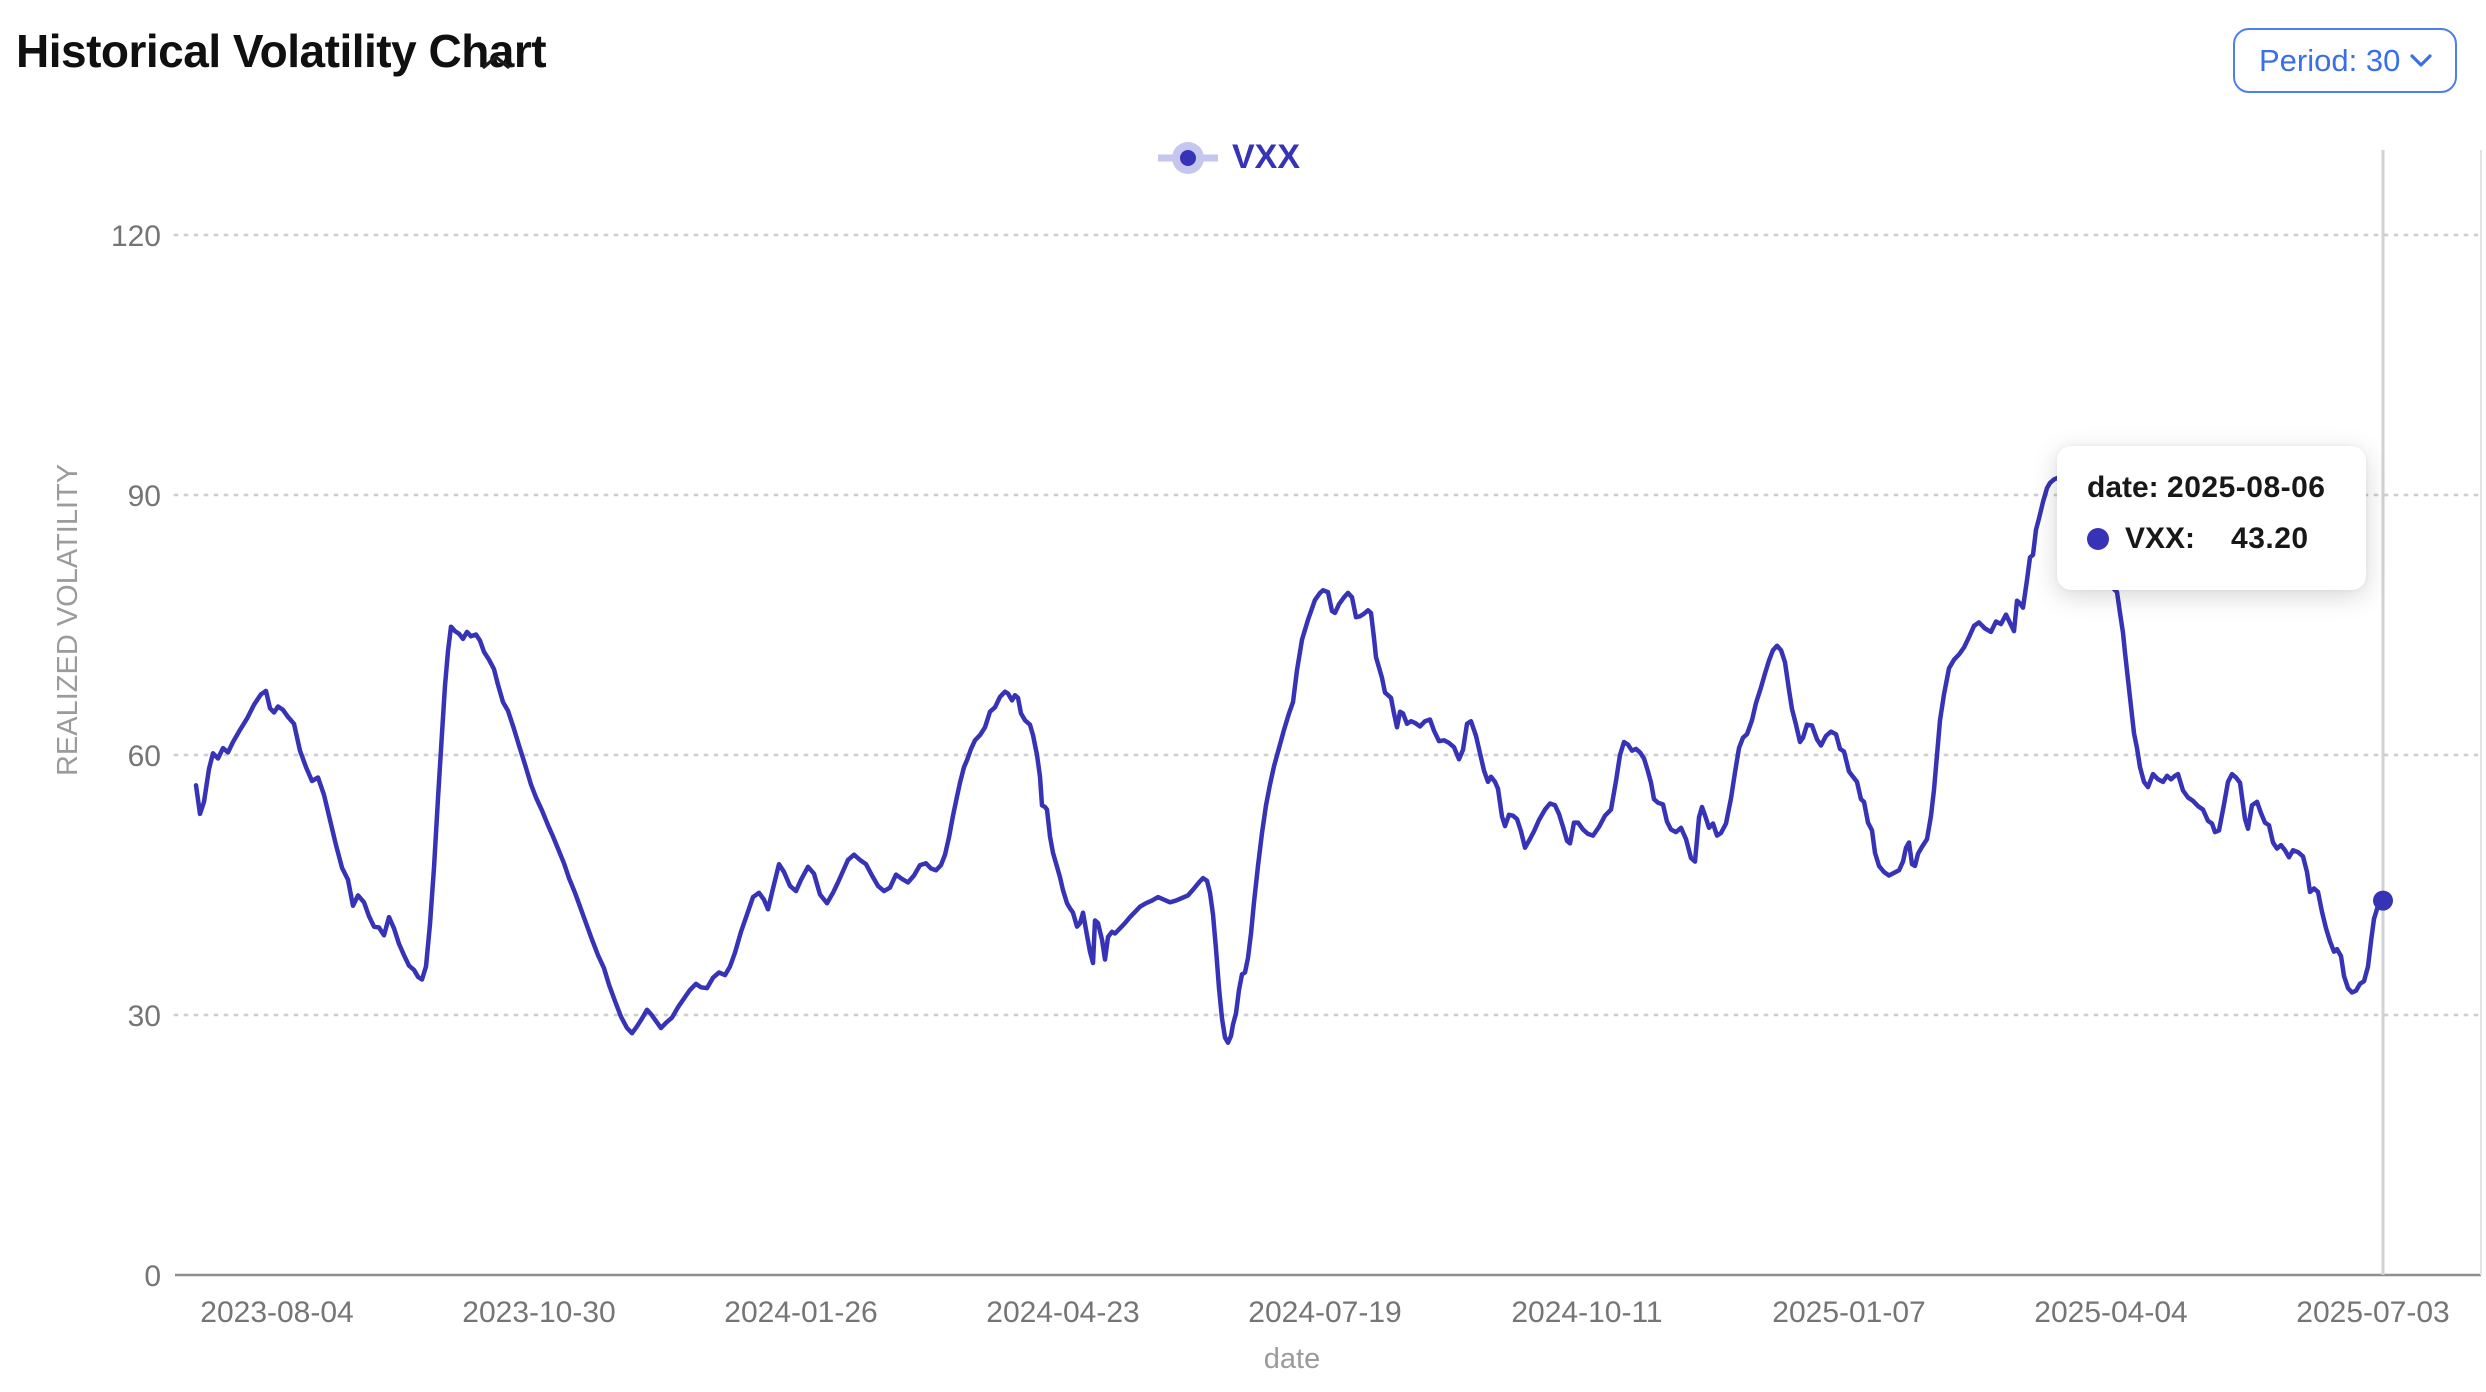 This screenshot has width=2486, height=1392. What do you see at coordinates (1187, 157) in the screenshot?
I see `line-series-legend-icon` at bounding box center [1187, 157].